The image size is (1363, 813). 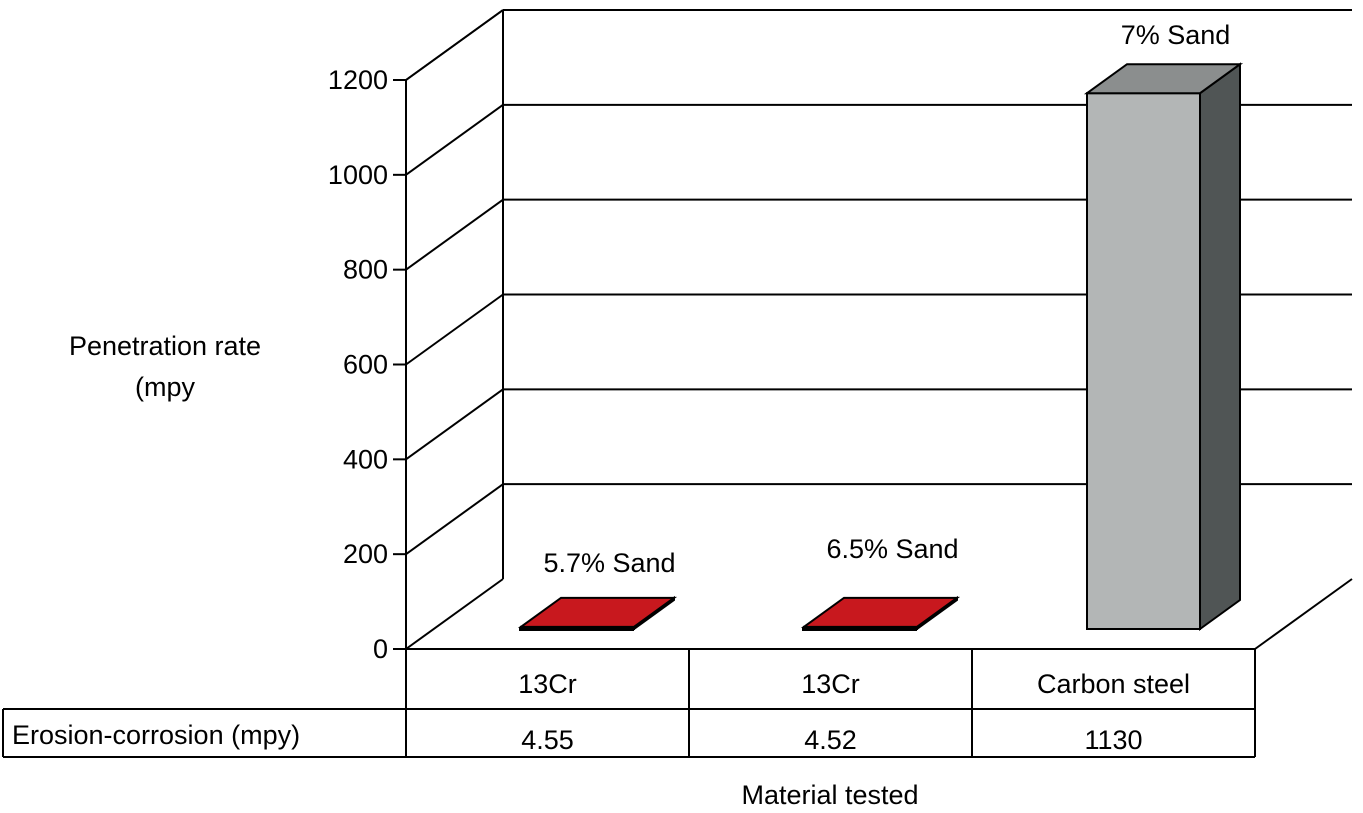 I want to click on bar-group: 7% Sand, so click(x=1163, y=325).